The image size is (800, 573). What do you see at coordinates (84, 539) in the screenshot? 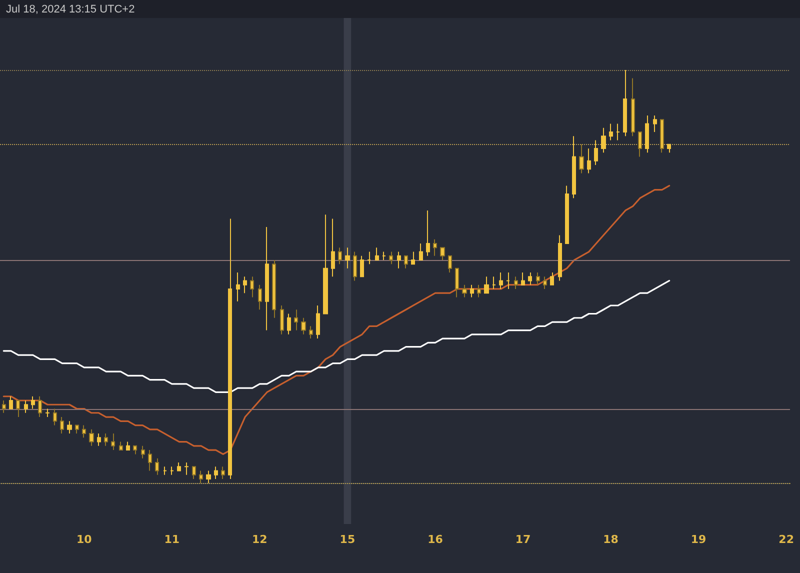
I see `x-tick-label: 10` at bounding box center [84, 539].